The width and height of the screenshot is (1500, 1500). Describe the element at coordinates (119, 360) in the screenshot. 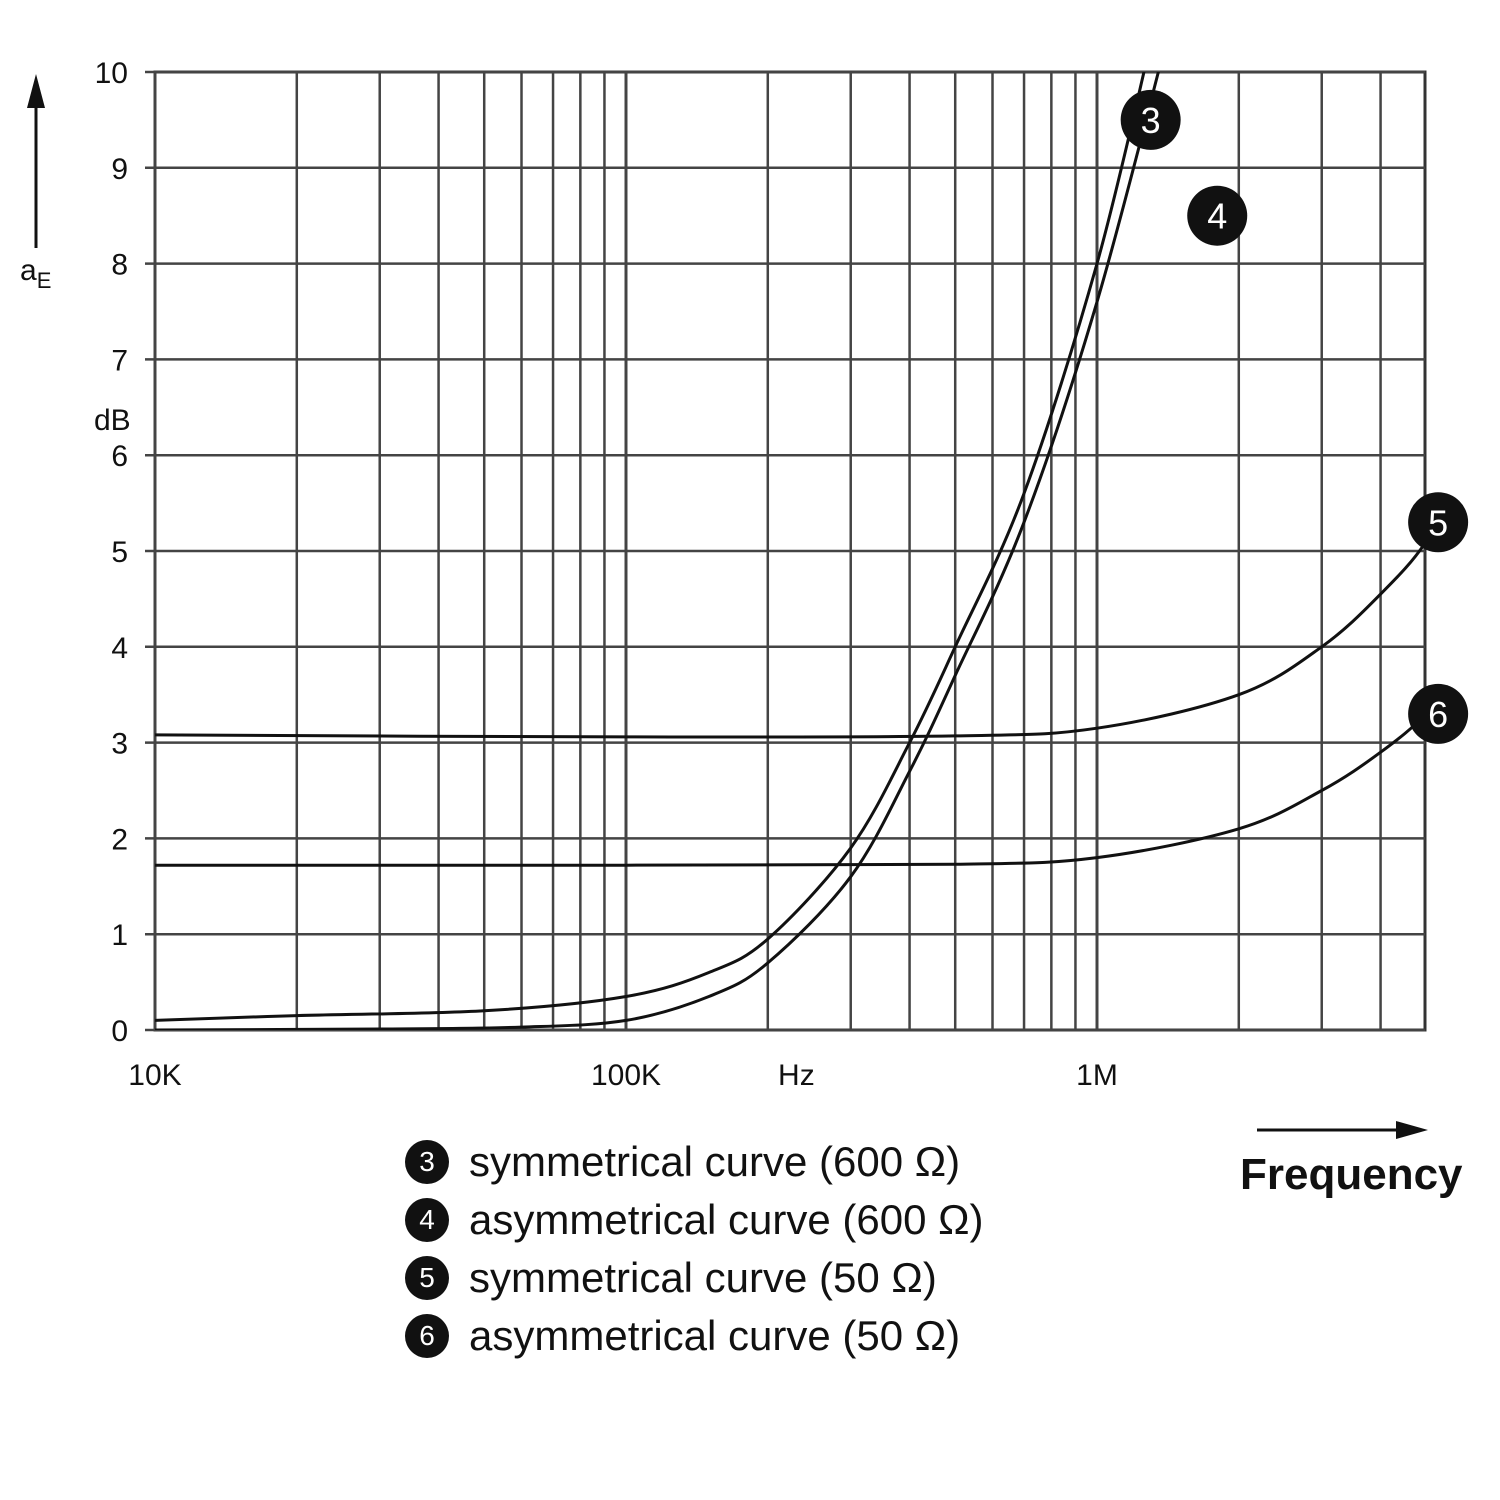

I see `y-tick-label: 7` at that location.